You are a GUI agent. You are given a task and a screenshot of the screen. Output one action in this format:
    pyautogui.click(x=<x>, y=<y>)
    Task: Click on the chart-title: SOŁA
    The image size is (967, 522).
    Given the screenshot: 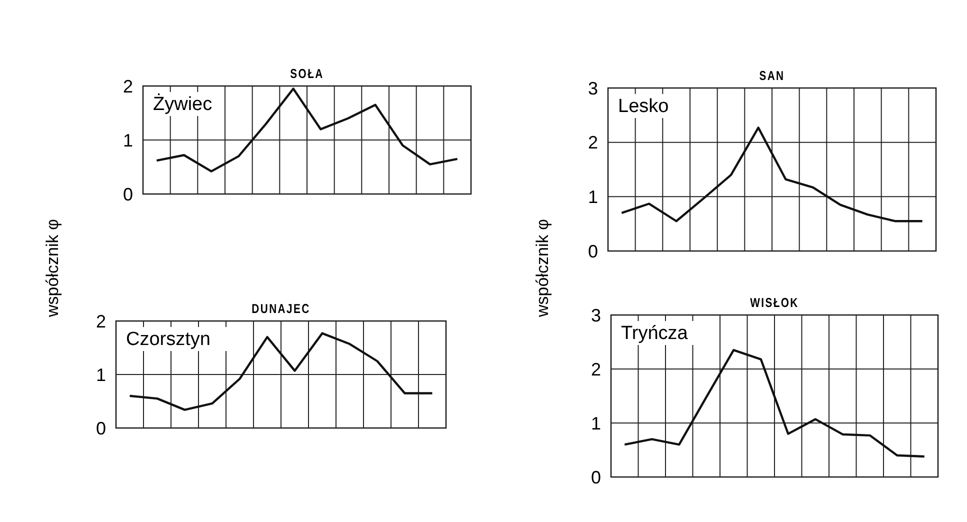 What is the action you would take?
    pyautogui.click(x=307, y=74)
    